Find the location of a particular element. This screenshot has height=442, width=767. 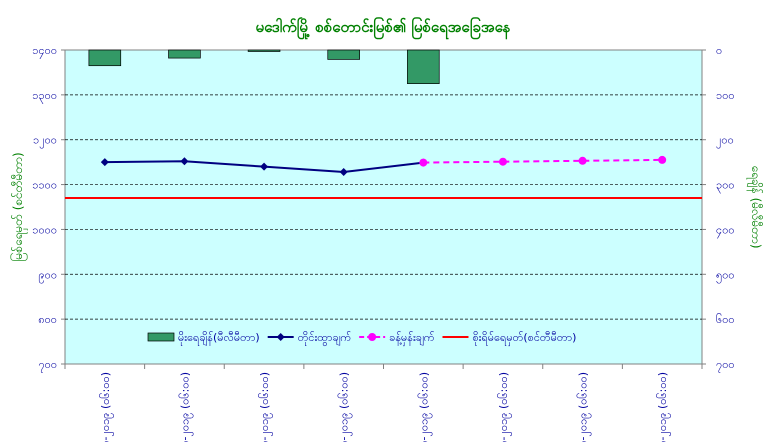

x-tick-label: ၁၀-၇-၂၀၁၉ (၀၆:၀၀) is located at coordinates (106, 407).